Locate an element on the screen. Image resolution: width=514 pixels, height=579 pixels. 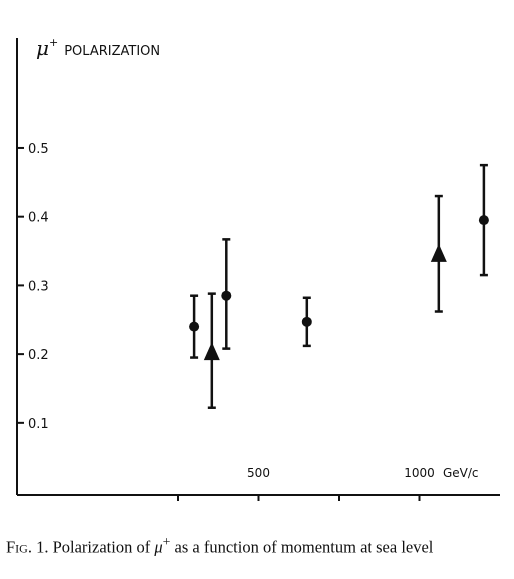
caption-text-2: as a function of momentum at sea level is located at coordinates (304, 547).